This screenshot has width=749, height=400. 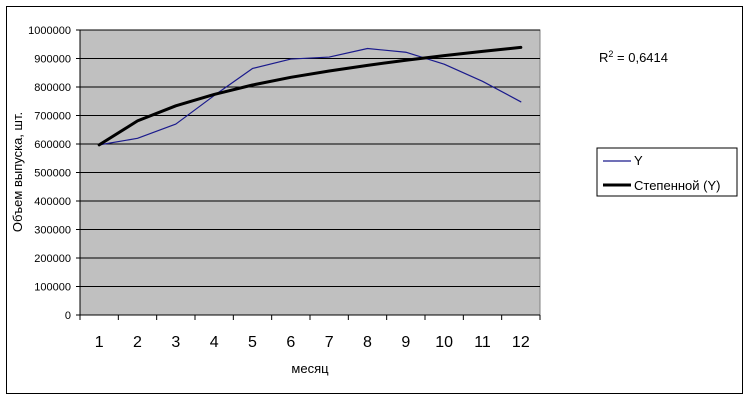 I want to click on y-tick-label: 600000, so click(x=52, y=145).